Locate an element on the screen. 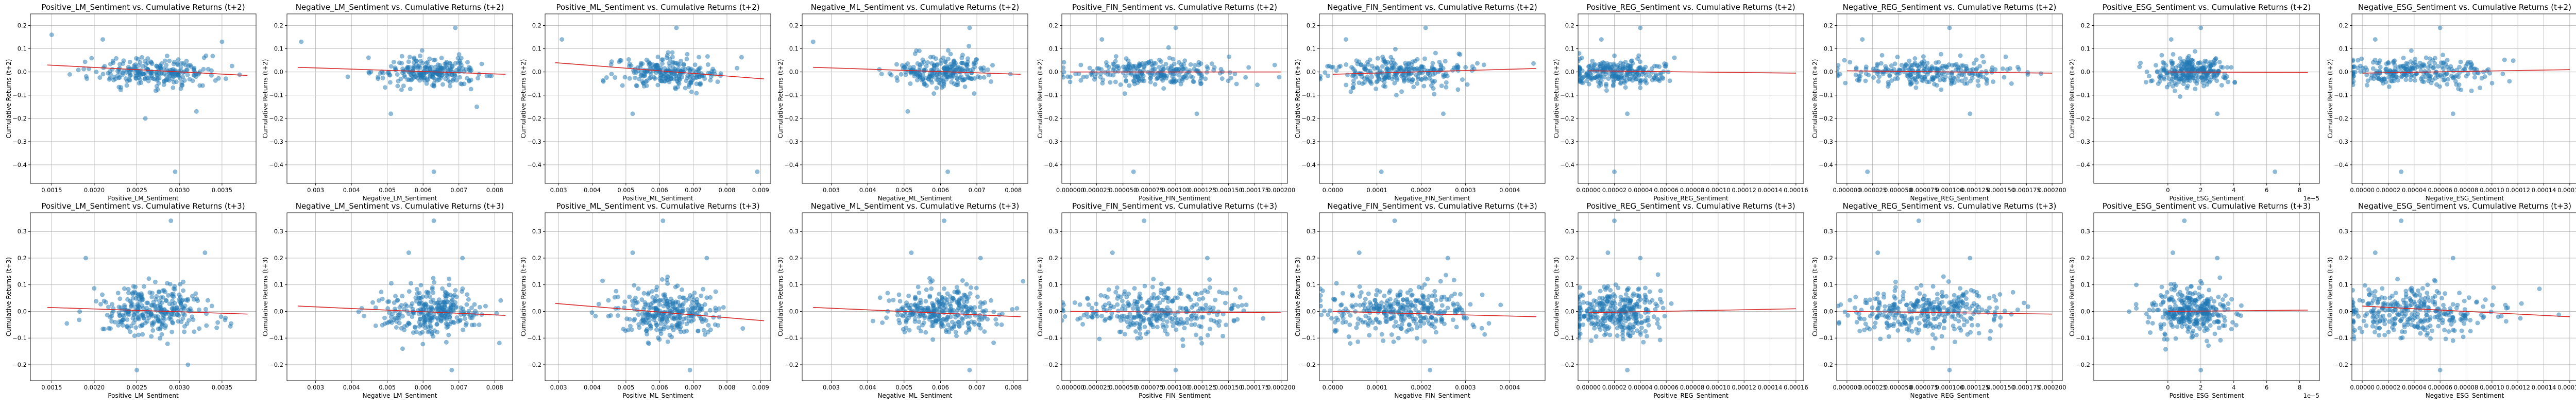 This screenshot has height=407, width=2576. trend-line is located at coordinates (148, 70).